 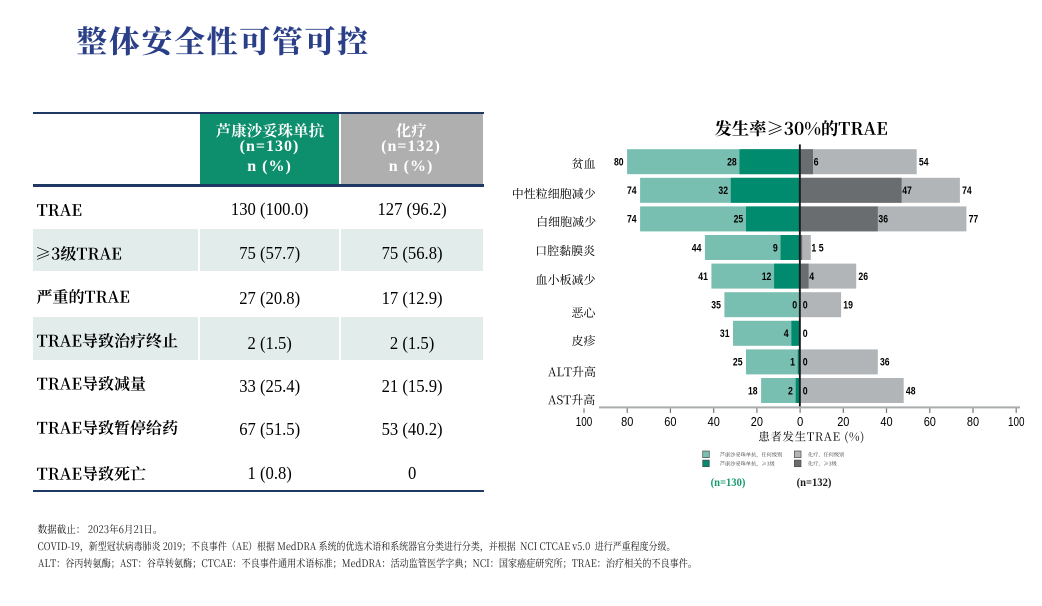 I want to click on svg-text: 28, so click(x=732, y=163).